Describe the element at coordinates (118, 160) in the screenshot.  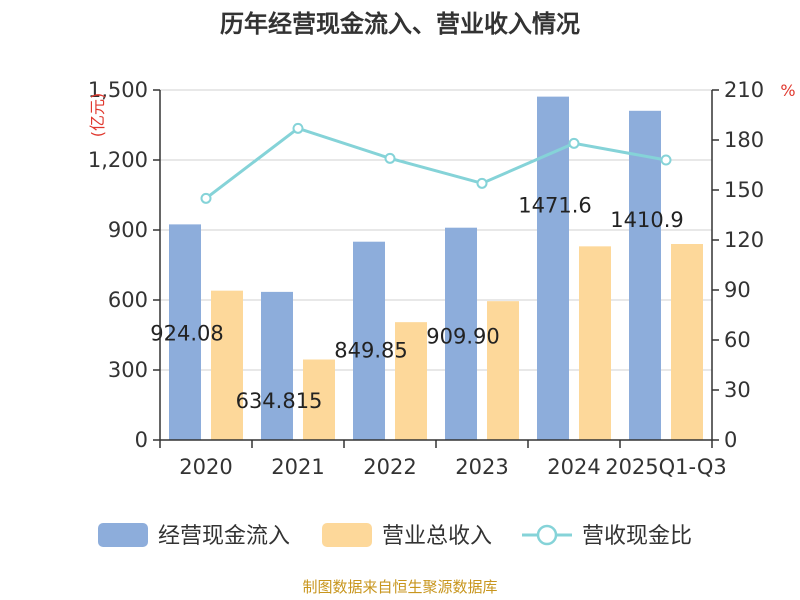
I see `left-tick-label: 1,200` at that location.